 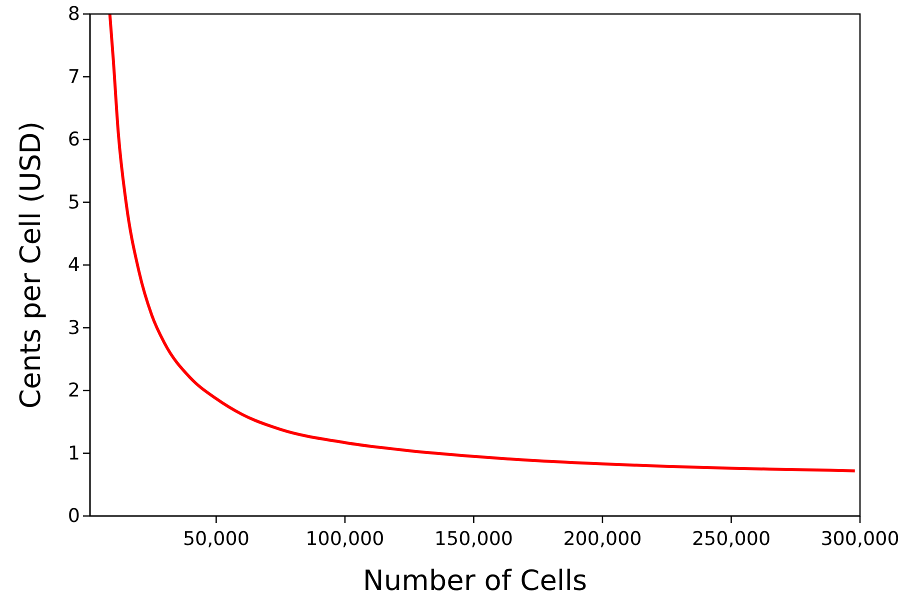 What do you see at coordinates (216, 539) in the screenshot?
I see `x-tick-label: 50,000` at bounding box center [216, 539].